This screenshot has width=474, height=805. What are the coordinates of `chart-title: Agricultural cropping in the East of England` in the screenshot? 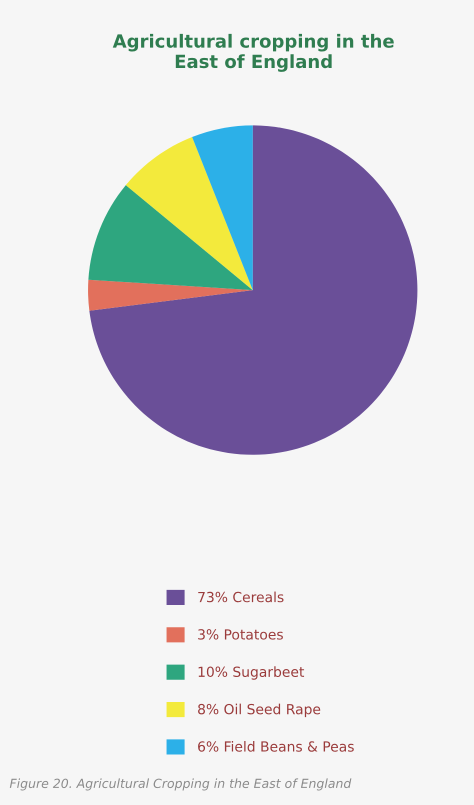 It's located at (253, 53).